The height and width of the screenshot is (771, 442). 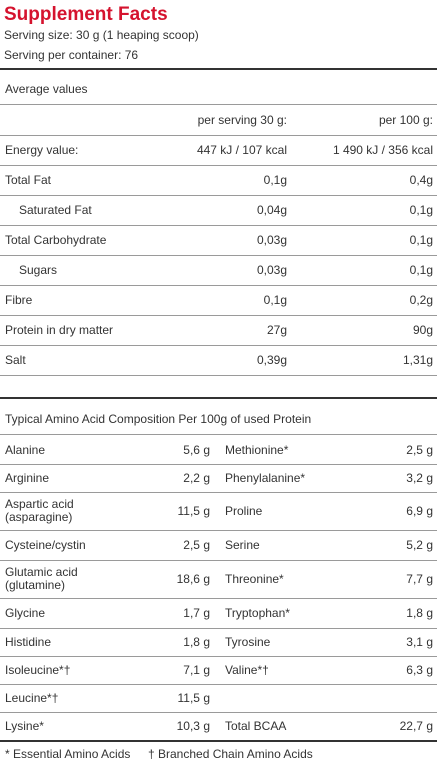 What do you see at coordinates (242, 119) in the screenshot?
I see `column-header: per serving 30 g:` at bounding box center [242, 119].